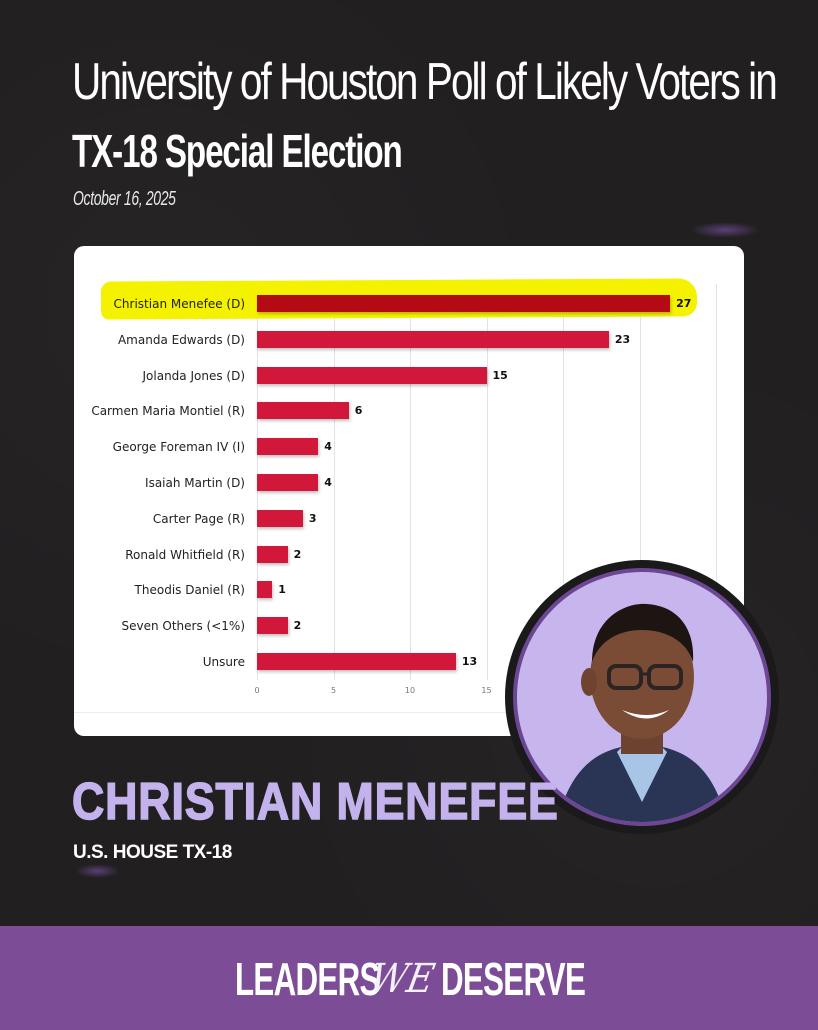  I want to click on brand-word-left: LEADERS, so click(307, 979).